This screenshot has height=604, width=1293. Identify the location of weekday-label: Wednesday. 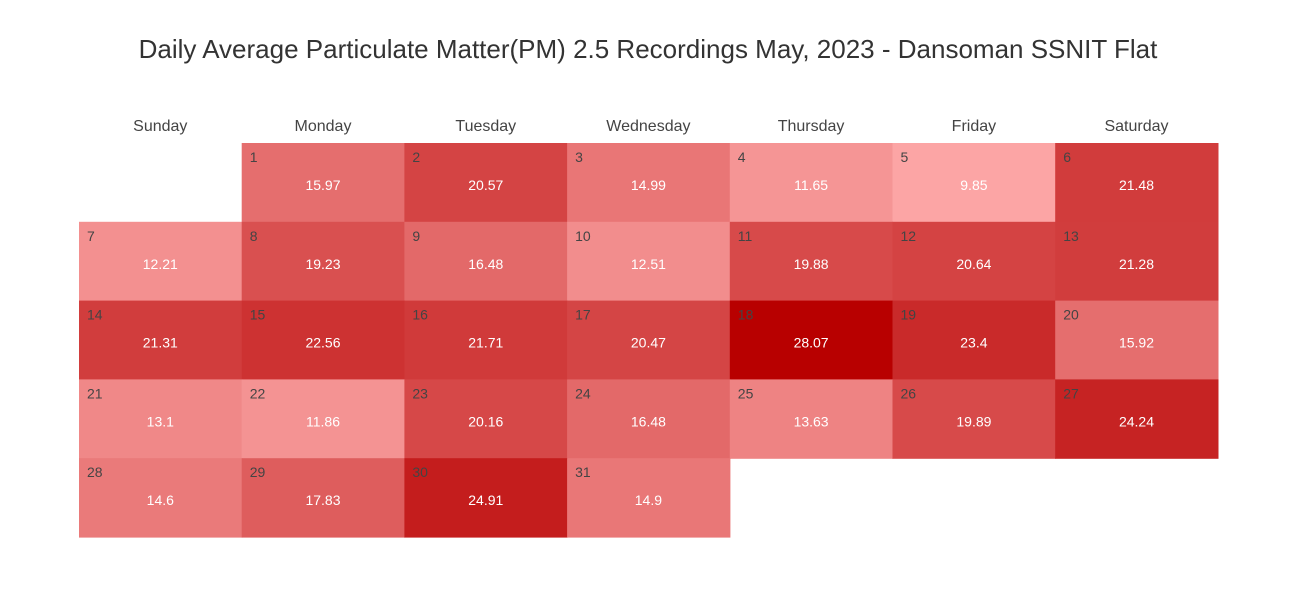
(648, 126).